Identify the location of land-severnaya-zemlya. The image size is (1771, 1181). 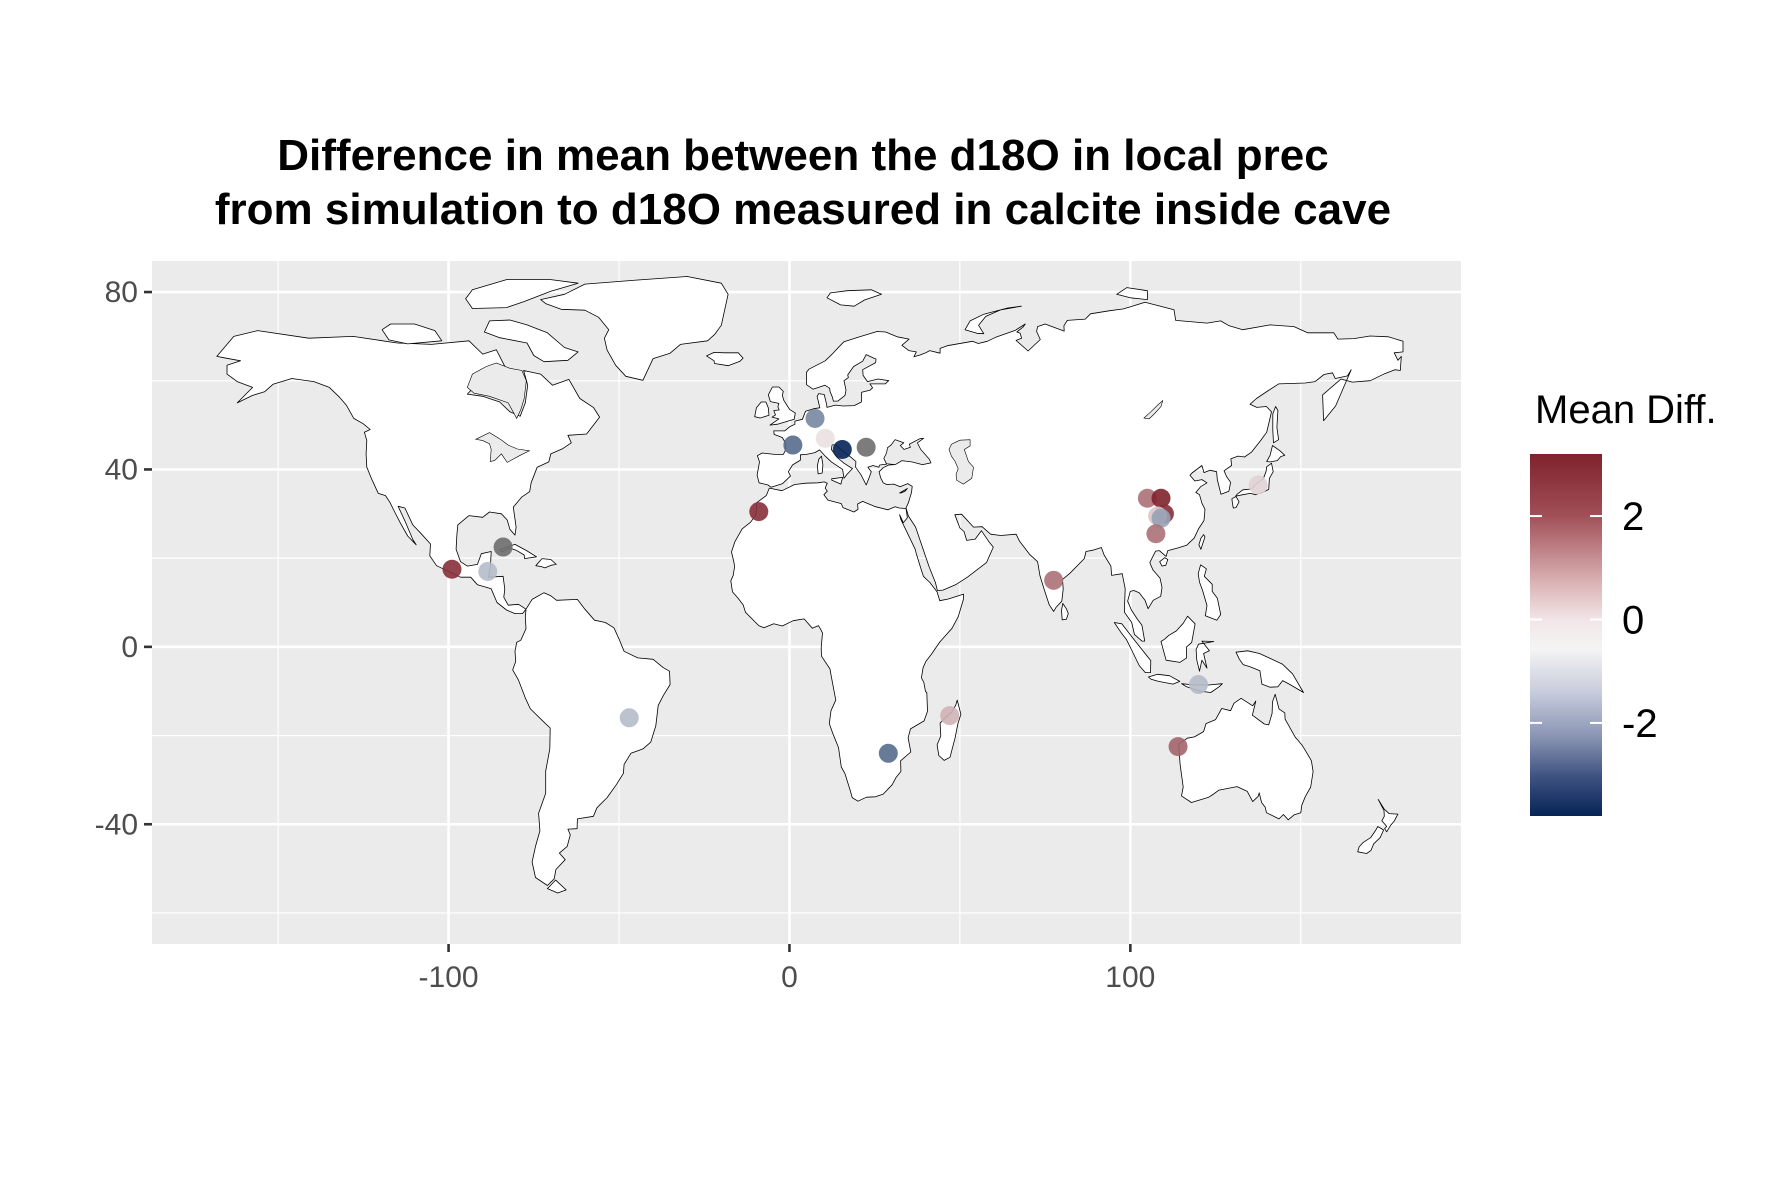
(1132, 293).